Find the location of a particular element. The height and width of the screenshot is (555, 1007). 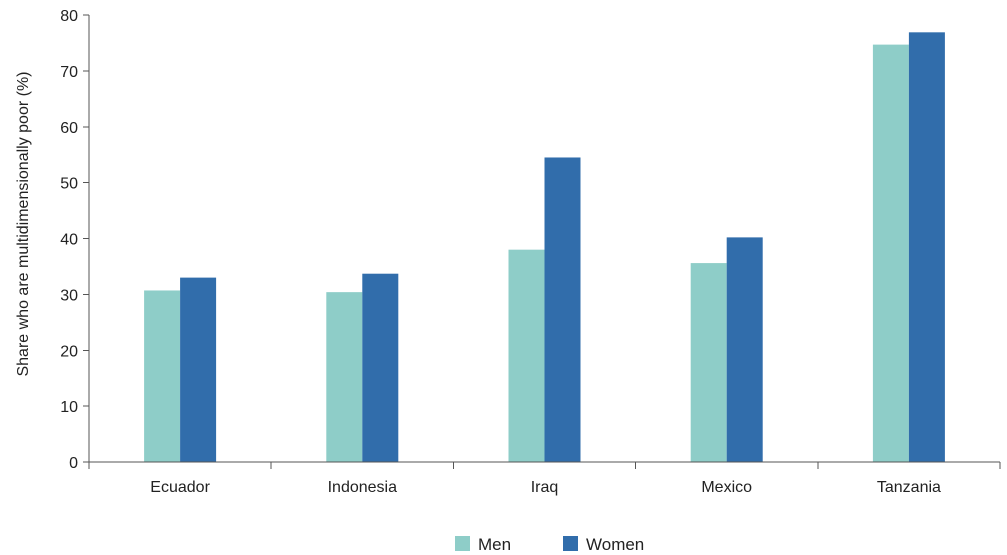

x-tick-label: Mexico is located at coordinates (726, 487).